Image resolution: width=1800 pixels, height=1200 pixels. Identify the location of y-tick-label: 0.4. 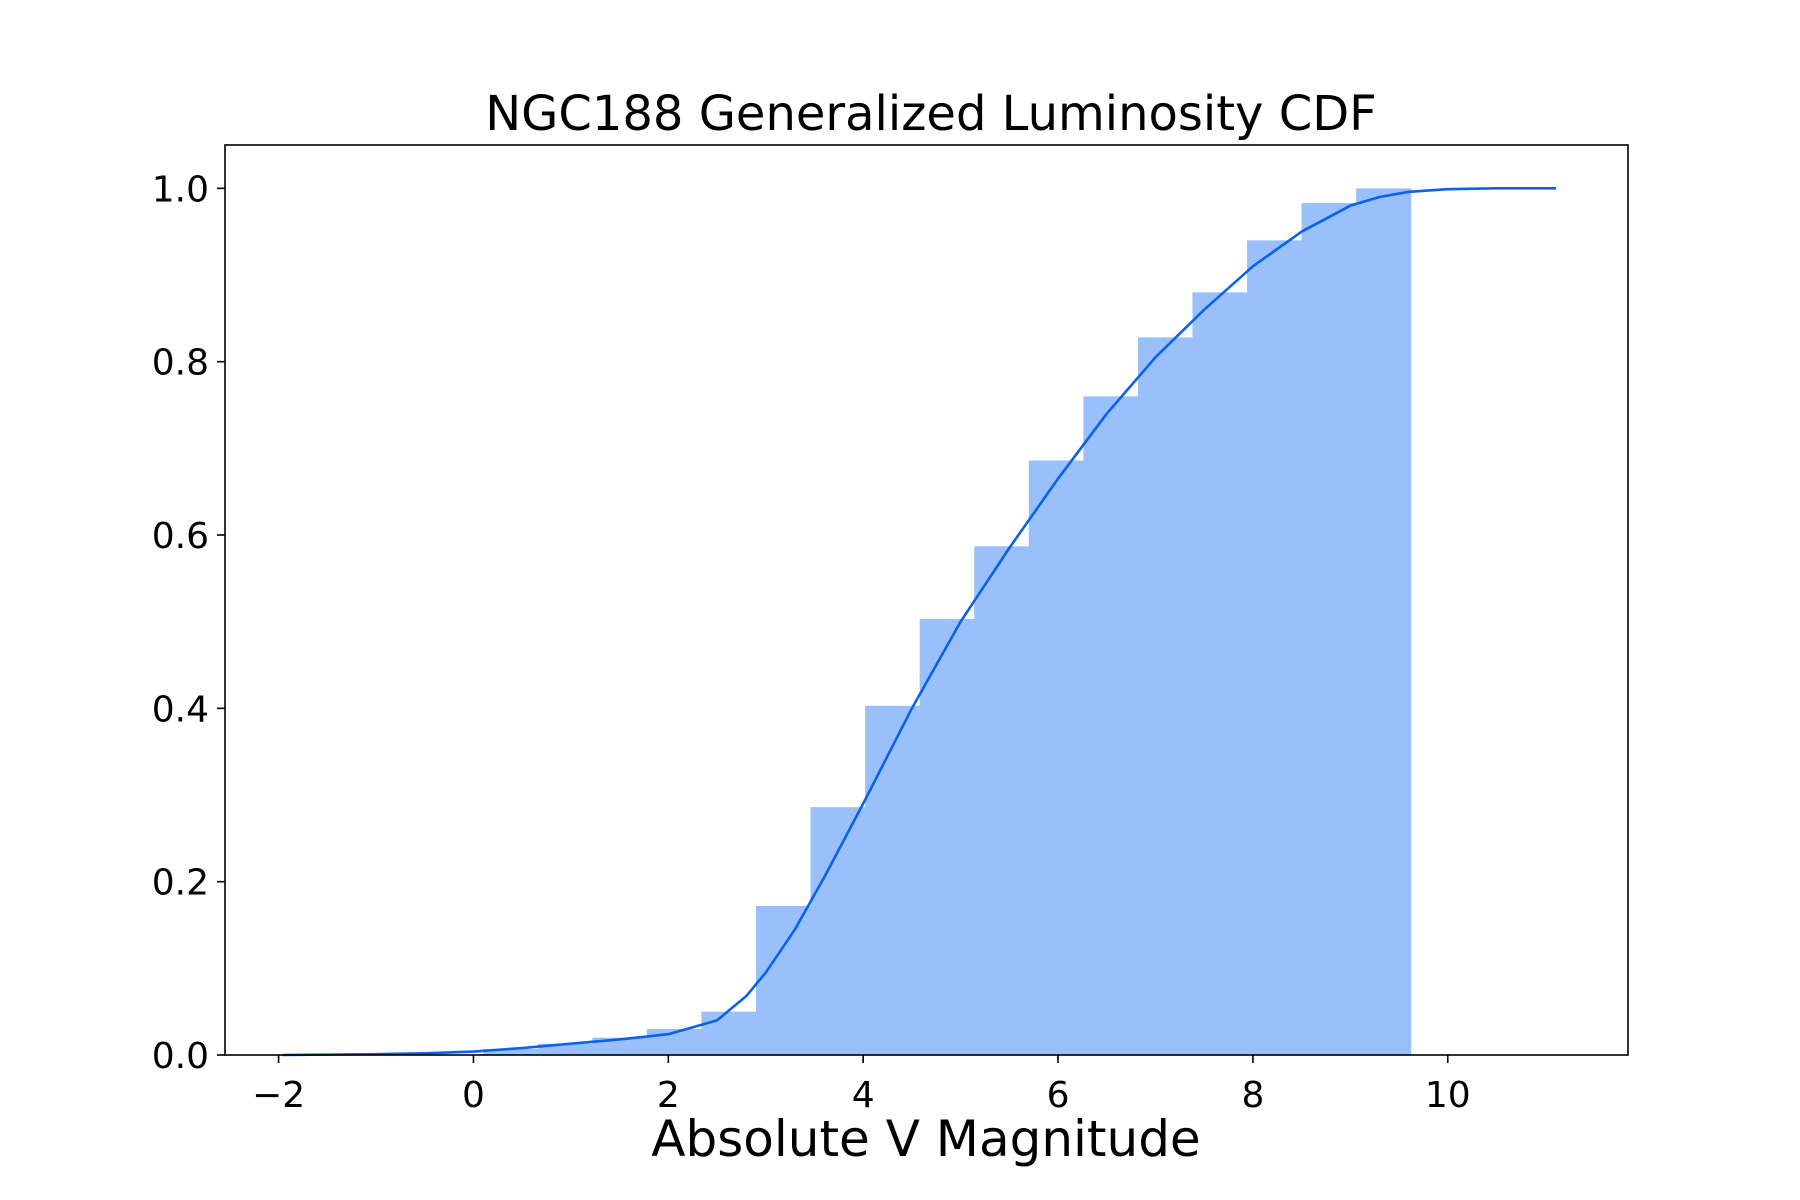
(180, 709).